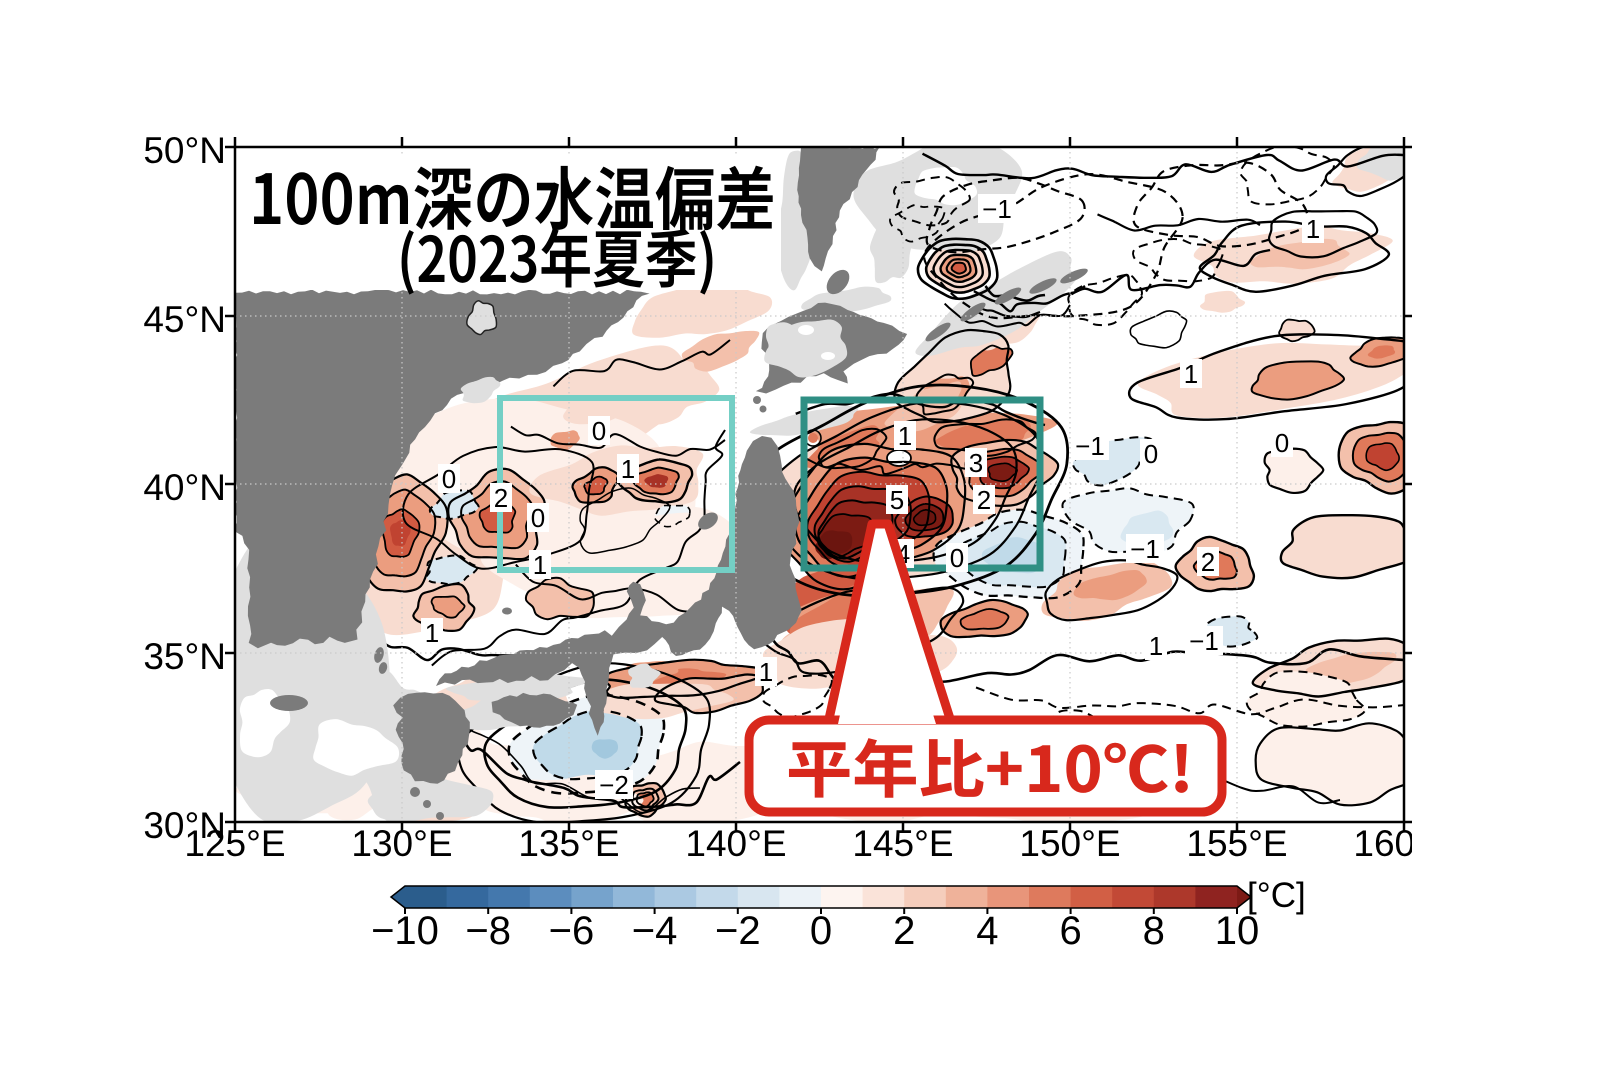  What do you see at coordinates (184, 825) in the screenshot?
I see `svg-text: 30°N` at bounding box center [184, 825].